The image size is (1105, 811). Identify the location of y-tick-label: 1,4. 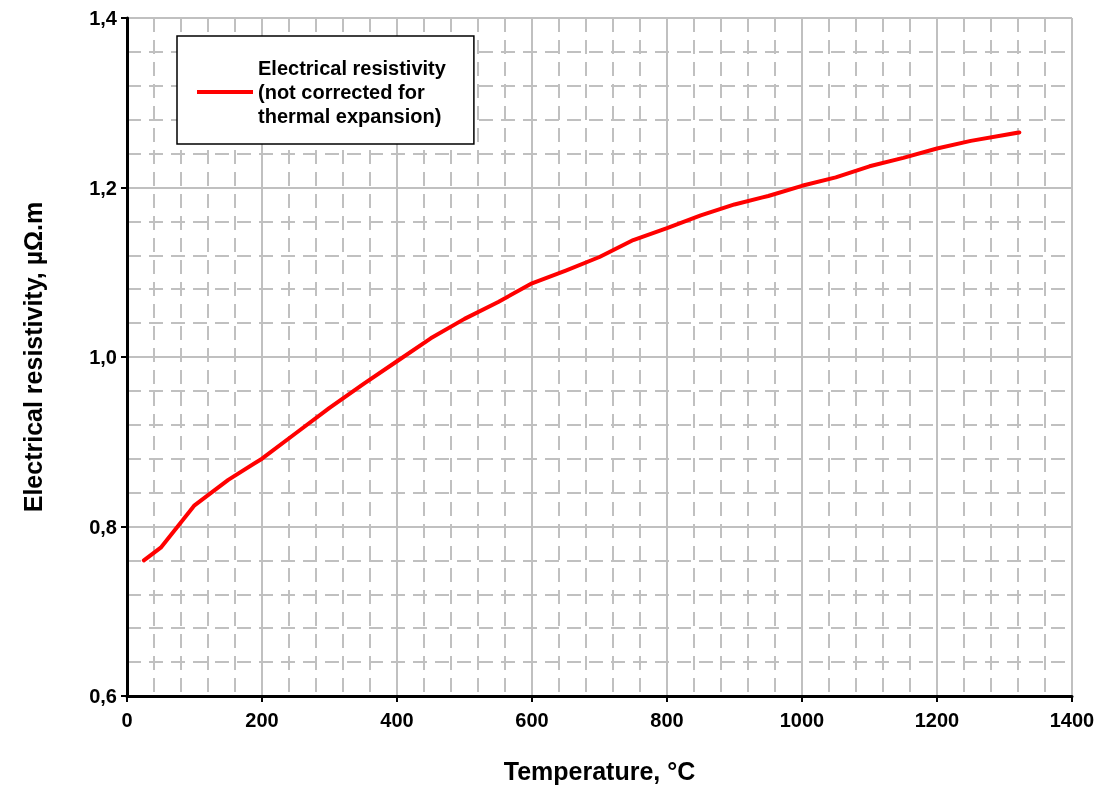
(103, 18).